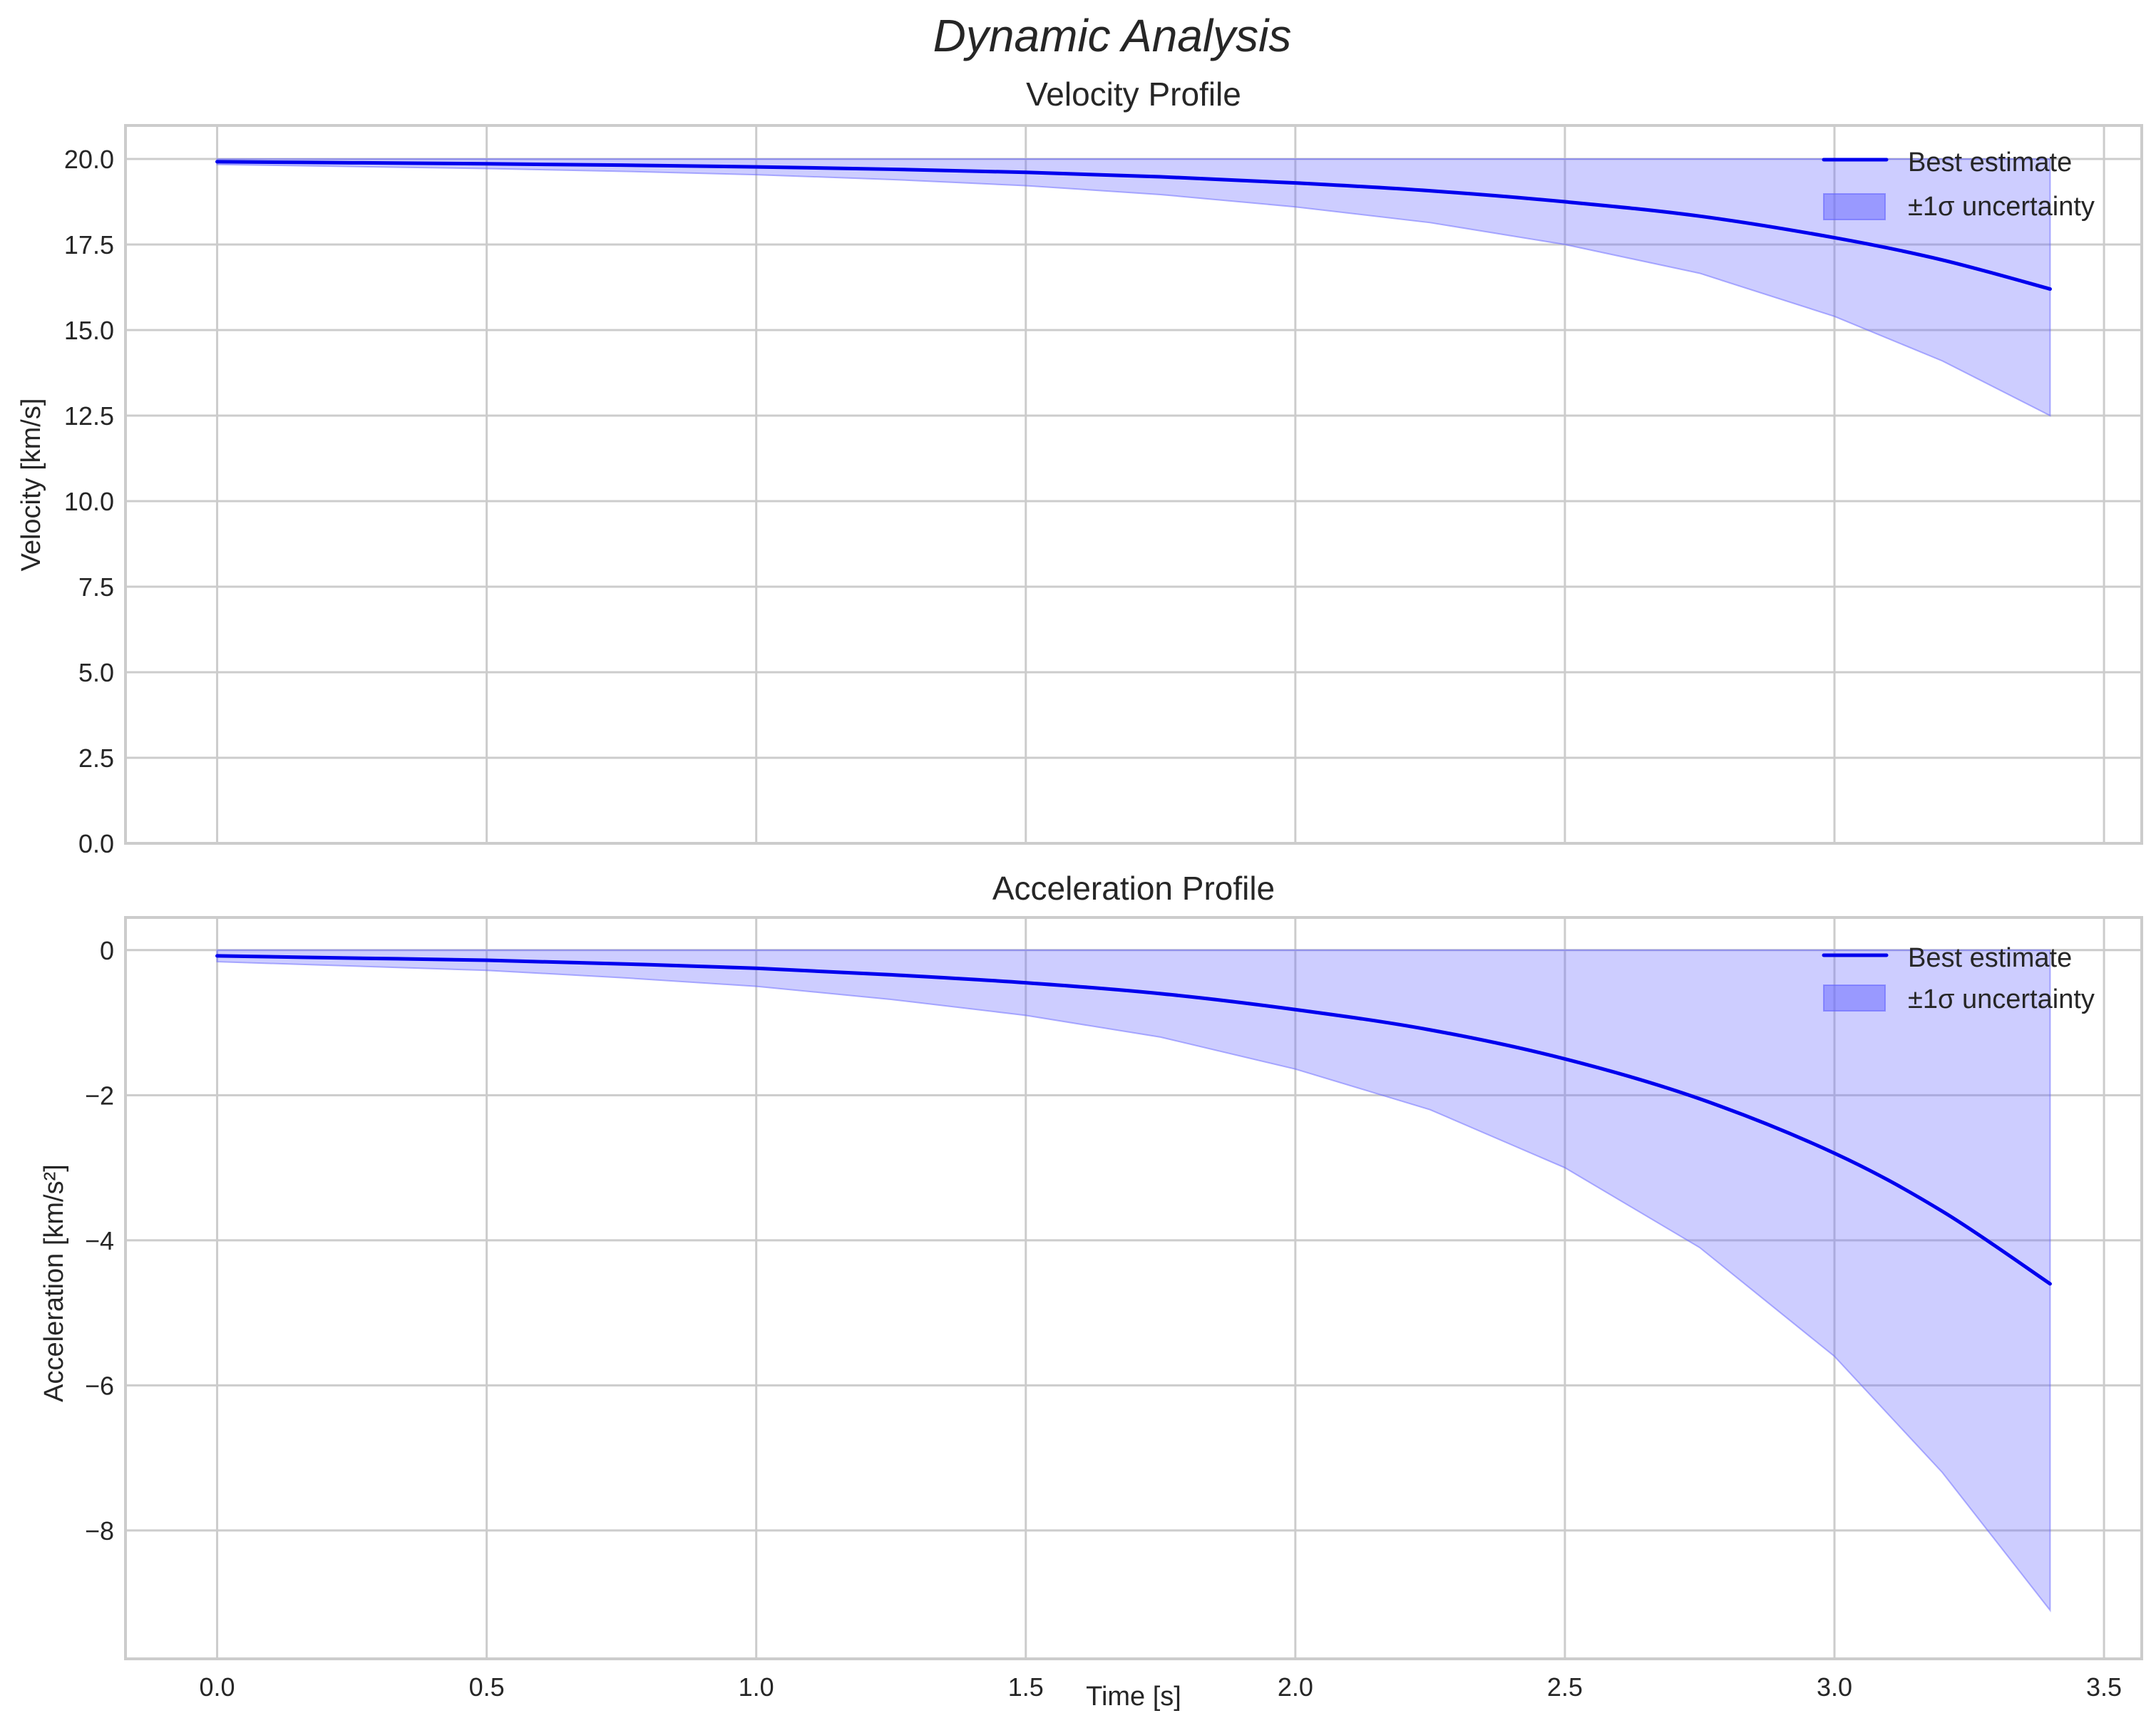 This screenshot has height=1728, width=2156. I want to click on acceleration-legend: Best estimate ±1σ uncertainty, so click(1958, 978).